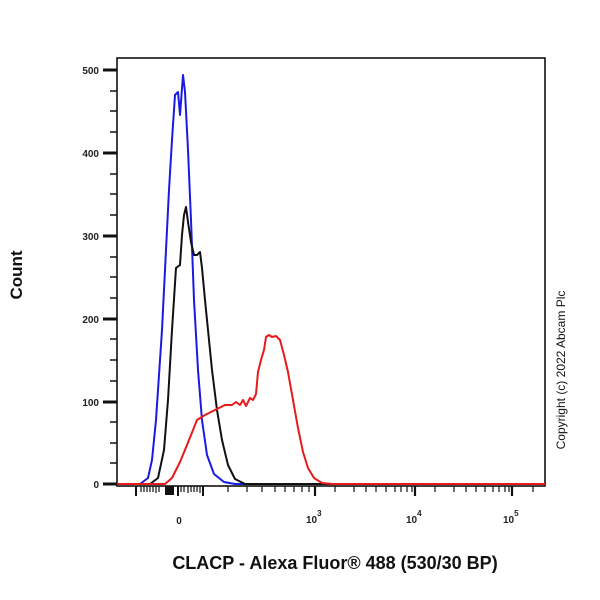 The width and height of the screenshot is (600, 600). What do you see at coordinates (314, 517) in the screenshot?
I see `x-tick-1e3: 10³` at bounding box center [314, 517].